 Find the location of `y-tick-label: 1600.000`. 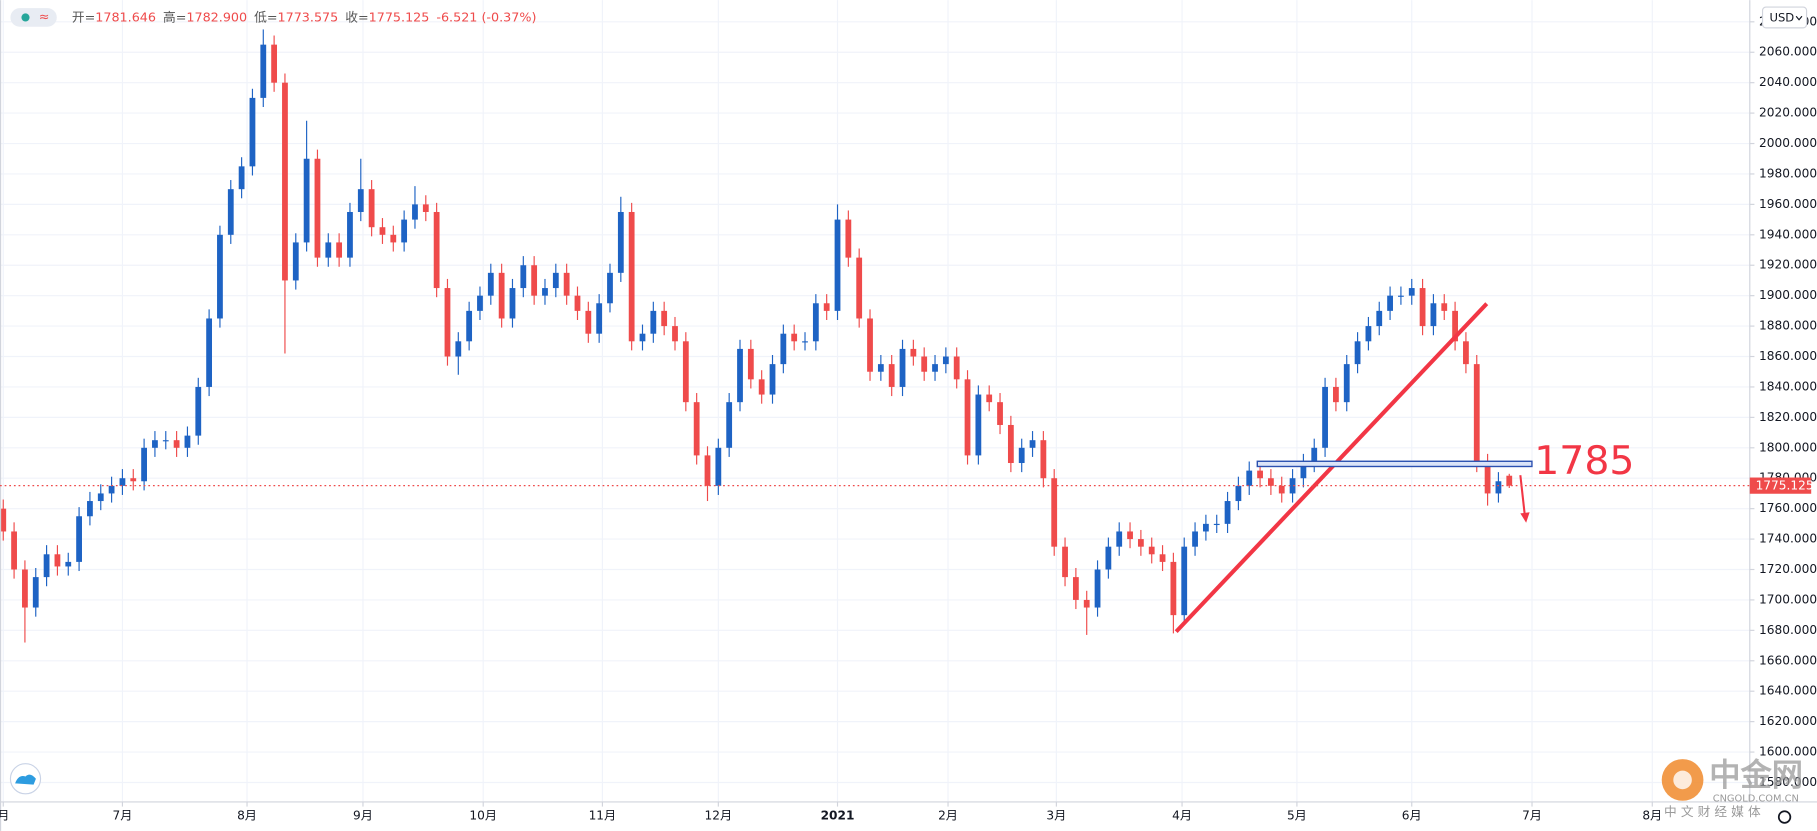

y-tick-label: 1600.000 is located at coordinates (1788, 752).